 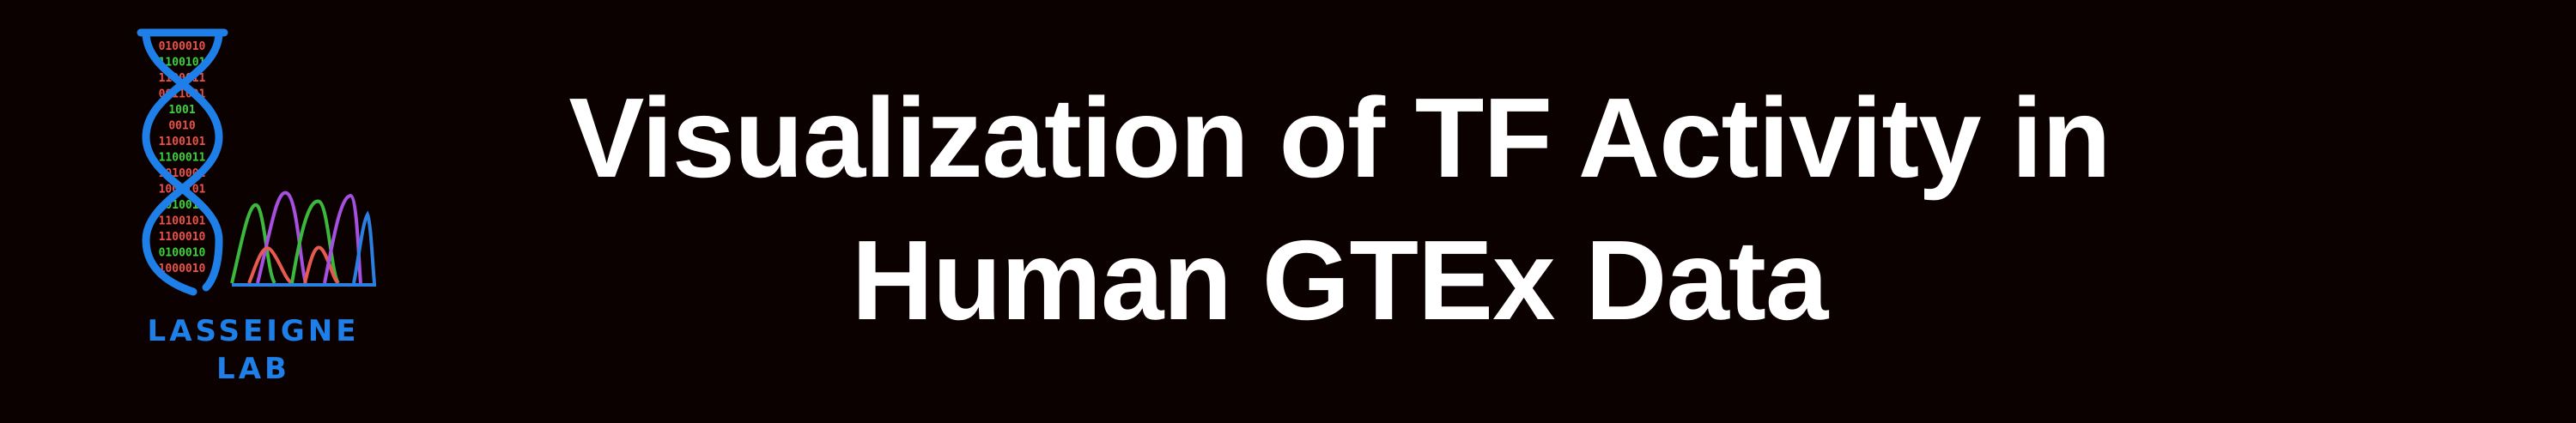 I want to click on chromatogram-blue-peak, so click(x=364, y=247).